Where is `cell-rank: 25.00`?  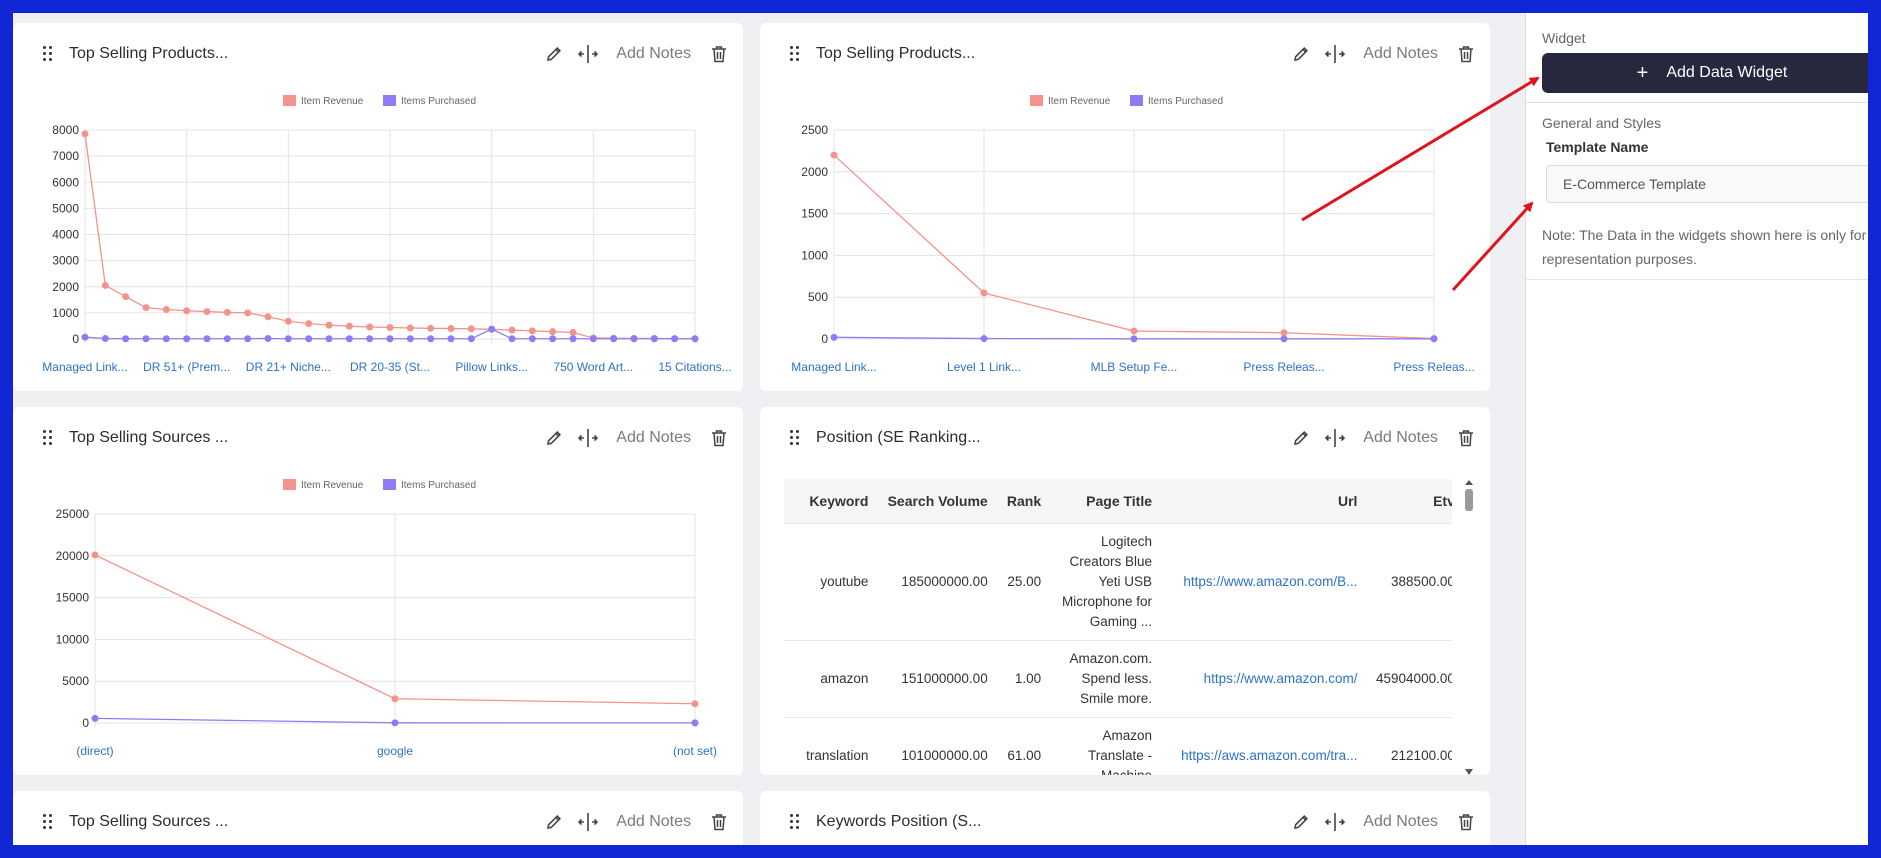
cell-rank: 25.00 is located at coordinates (1022, 582).